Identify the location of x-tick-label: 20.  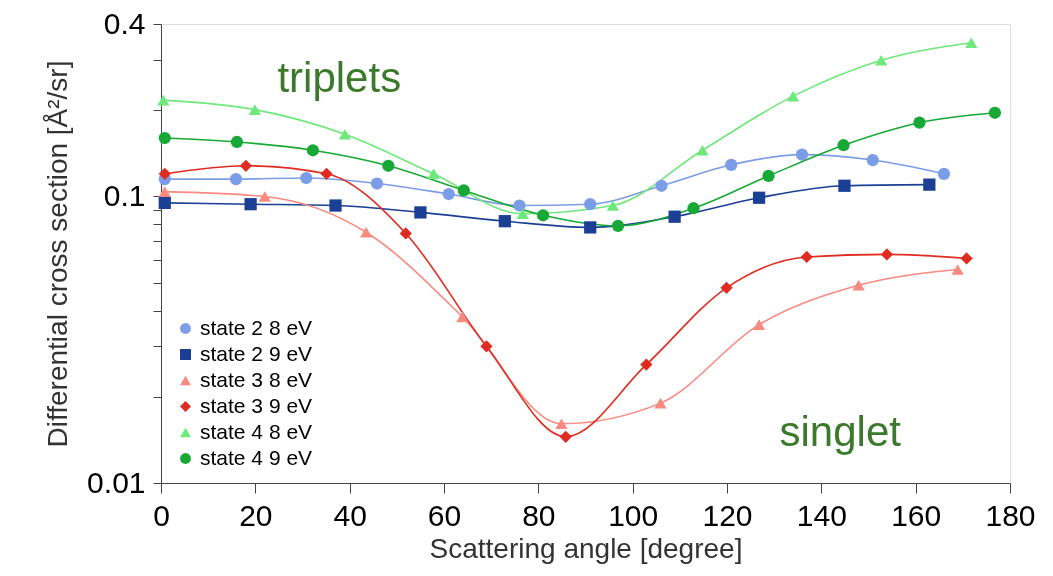
(256, 515).